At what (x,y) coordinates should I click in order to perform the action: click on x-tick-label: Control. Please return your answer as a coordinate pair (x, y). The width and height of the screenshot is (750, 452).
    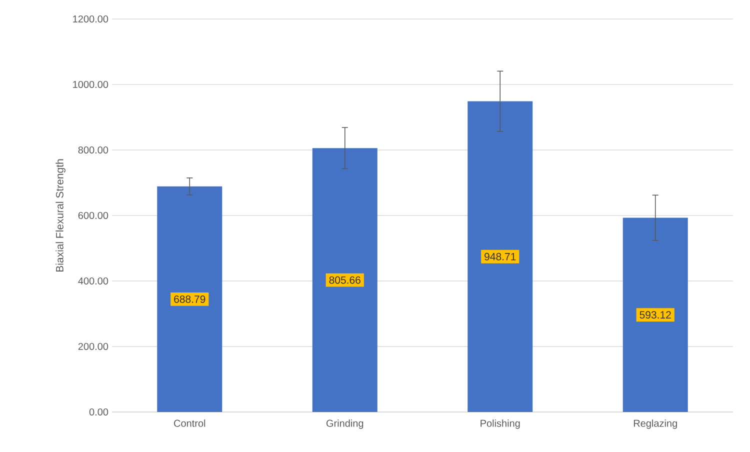
    Looking at the image, I should click on (190, 423).